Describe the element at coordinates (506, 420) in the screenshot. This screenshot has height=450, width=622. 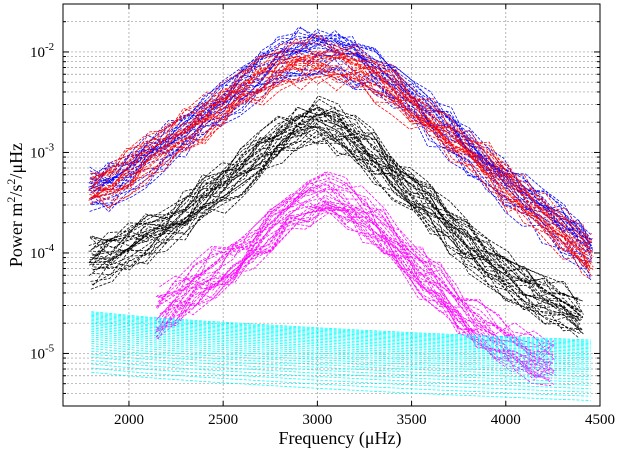
I see `x-tick-label: 4000` at that location.